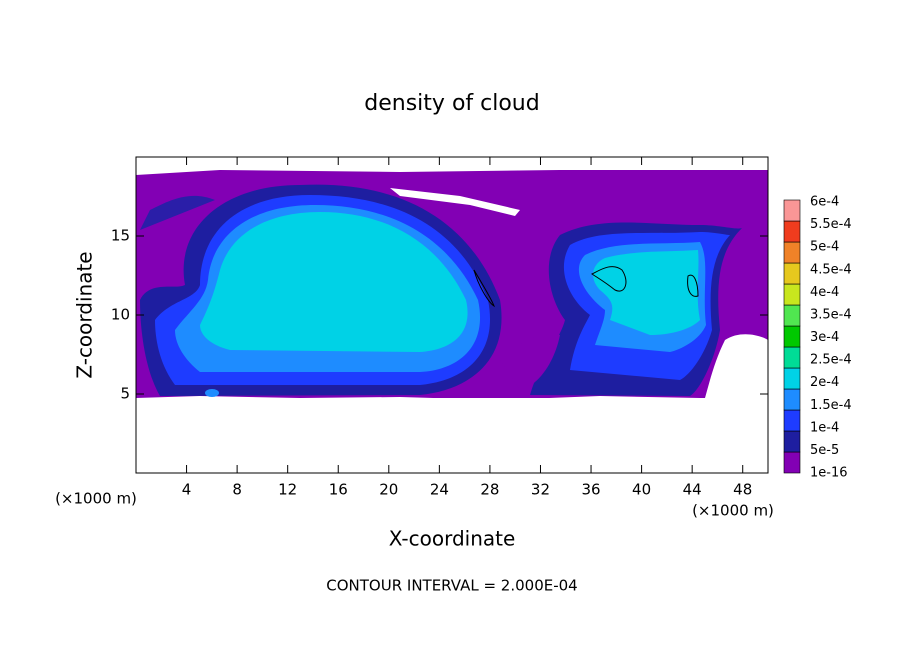  Describe the element at coordinates (831, 314) in the screenshot. I see `colorbar-label: 3.5e-4` at that location.